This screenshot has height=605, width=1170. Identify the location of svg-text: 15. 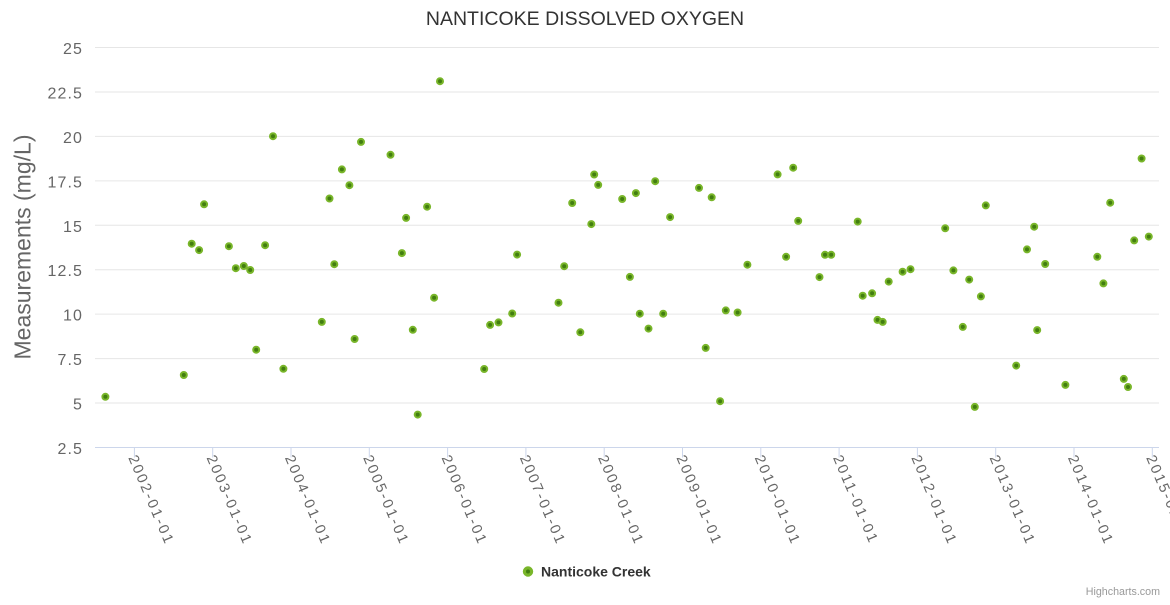
(73, 227).